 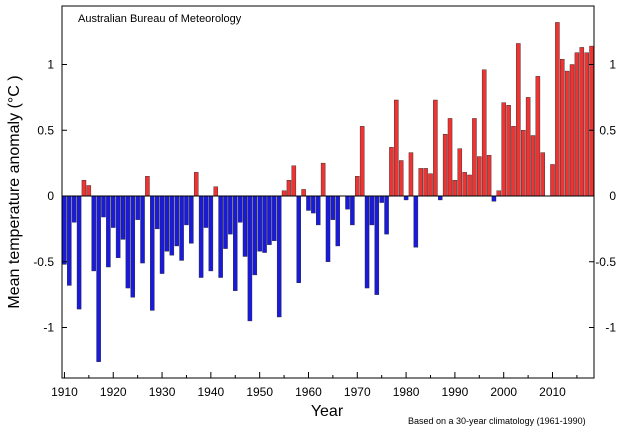 What do you see at coordinates (220, 236) in the screenshot?
I see `bar-1942` at bounding box center [220, 236].